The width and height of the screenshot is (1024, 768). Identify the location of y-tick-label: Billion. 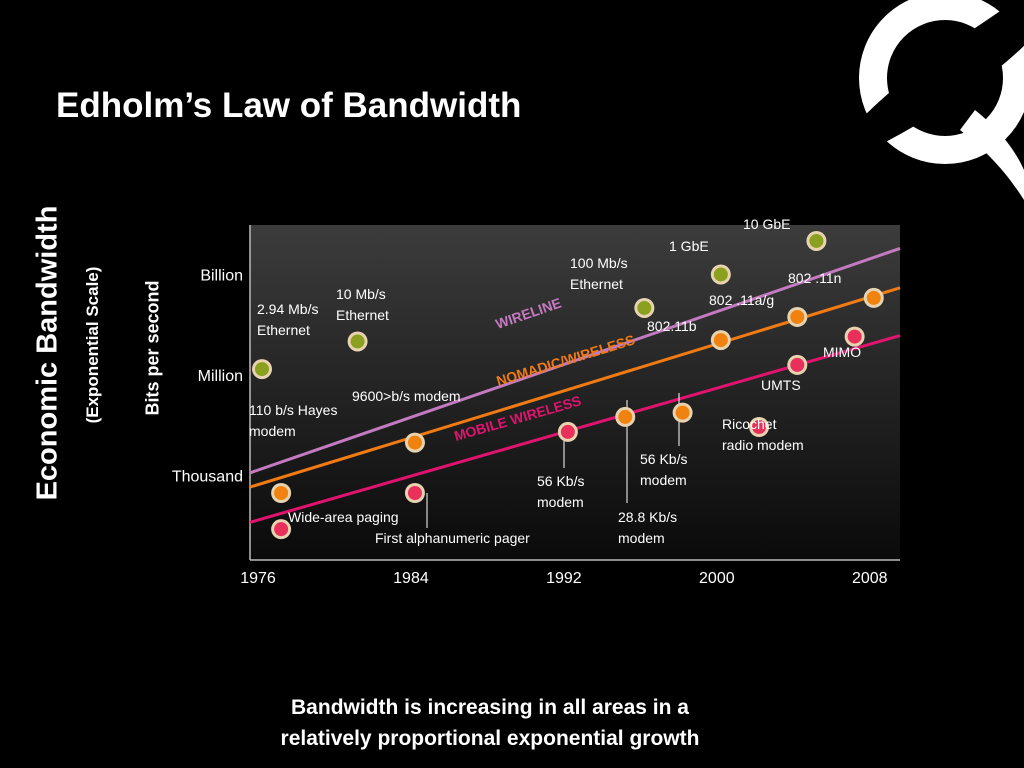
(221, 275).